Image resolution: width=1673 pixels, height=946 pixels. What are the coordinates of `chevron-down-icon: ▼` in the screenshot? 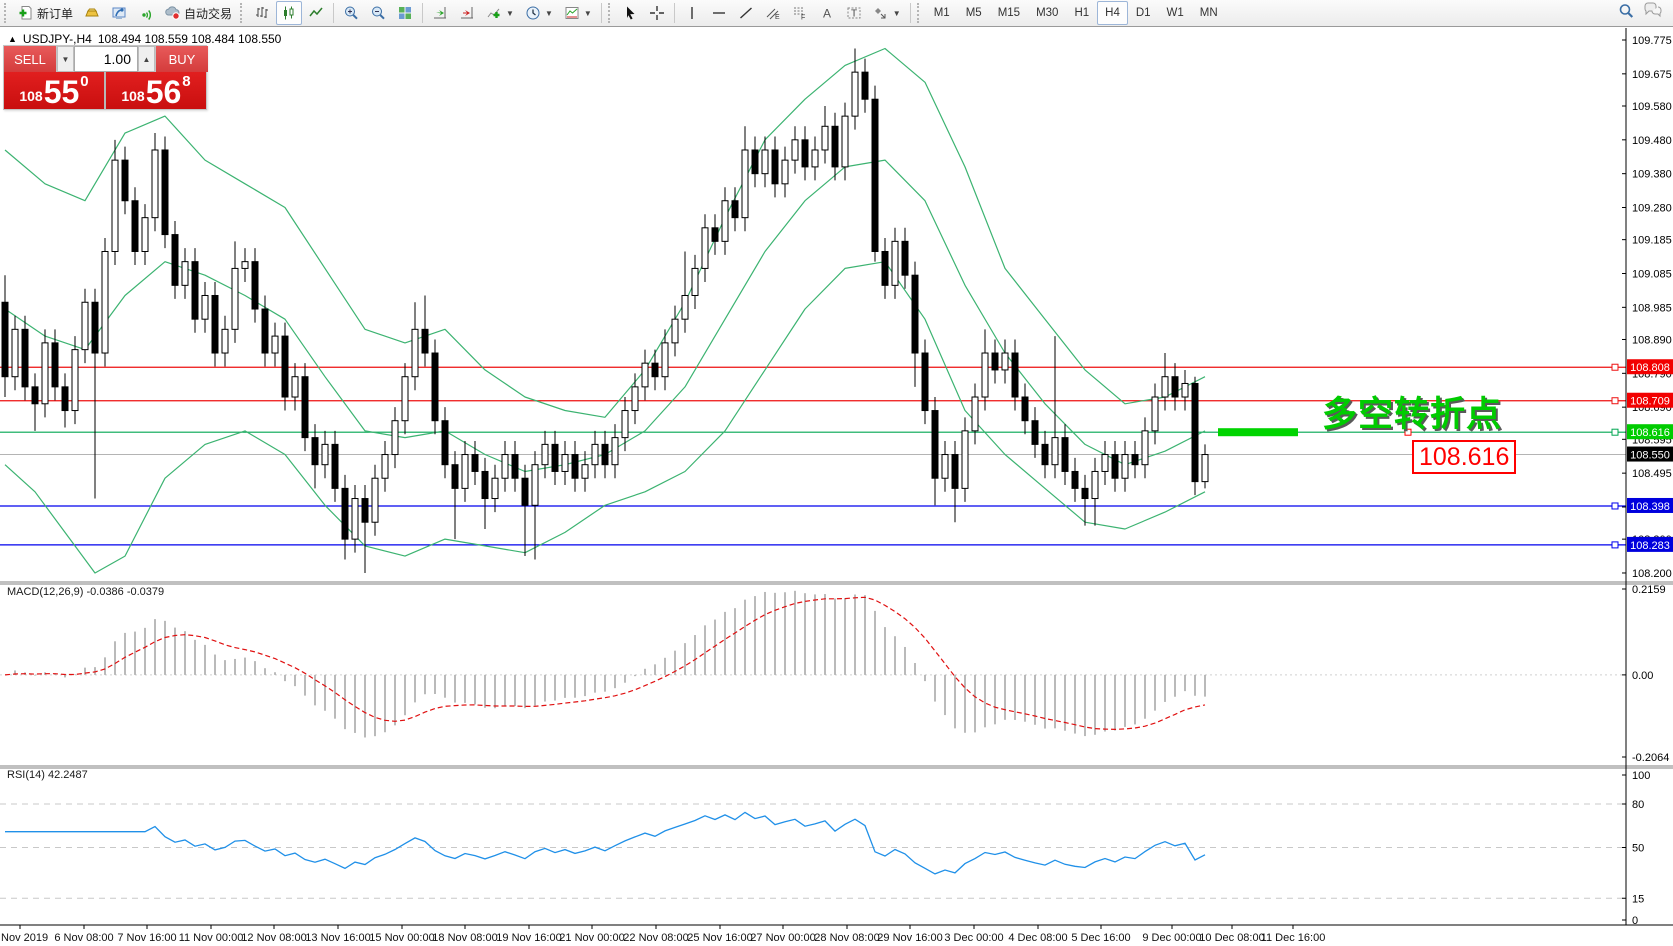 It's located at (548, 13).